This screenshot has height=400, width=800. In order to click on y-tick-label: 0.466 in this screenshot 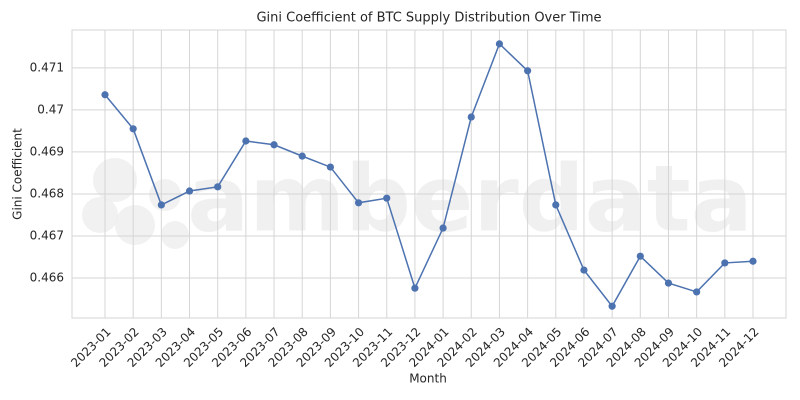, I will do `click(47, 278)`.